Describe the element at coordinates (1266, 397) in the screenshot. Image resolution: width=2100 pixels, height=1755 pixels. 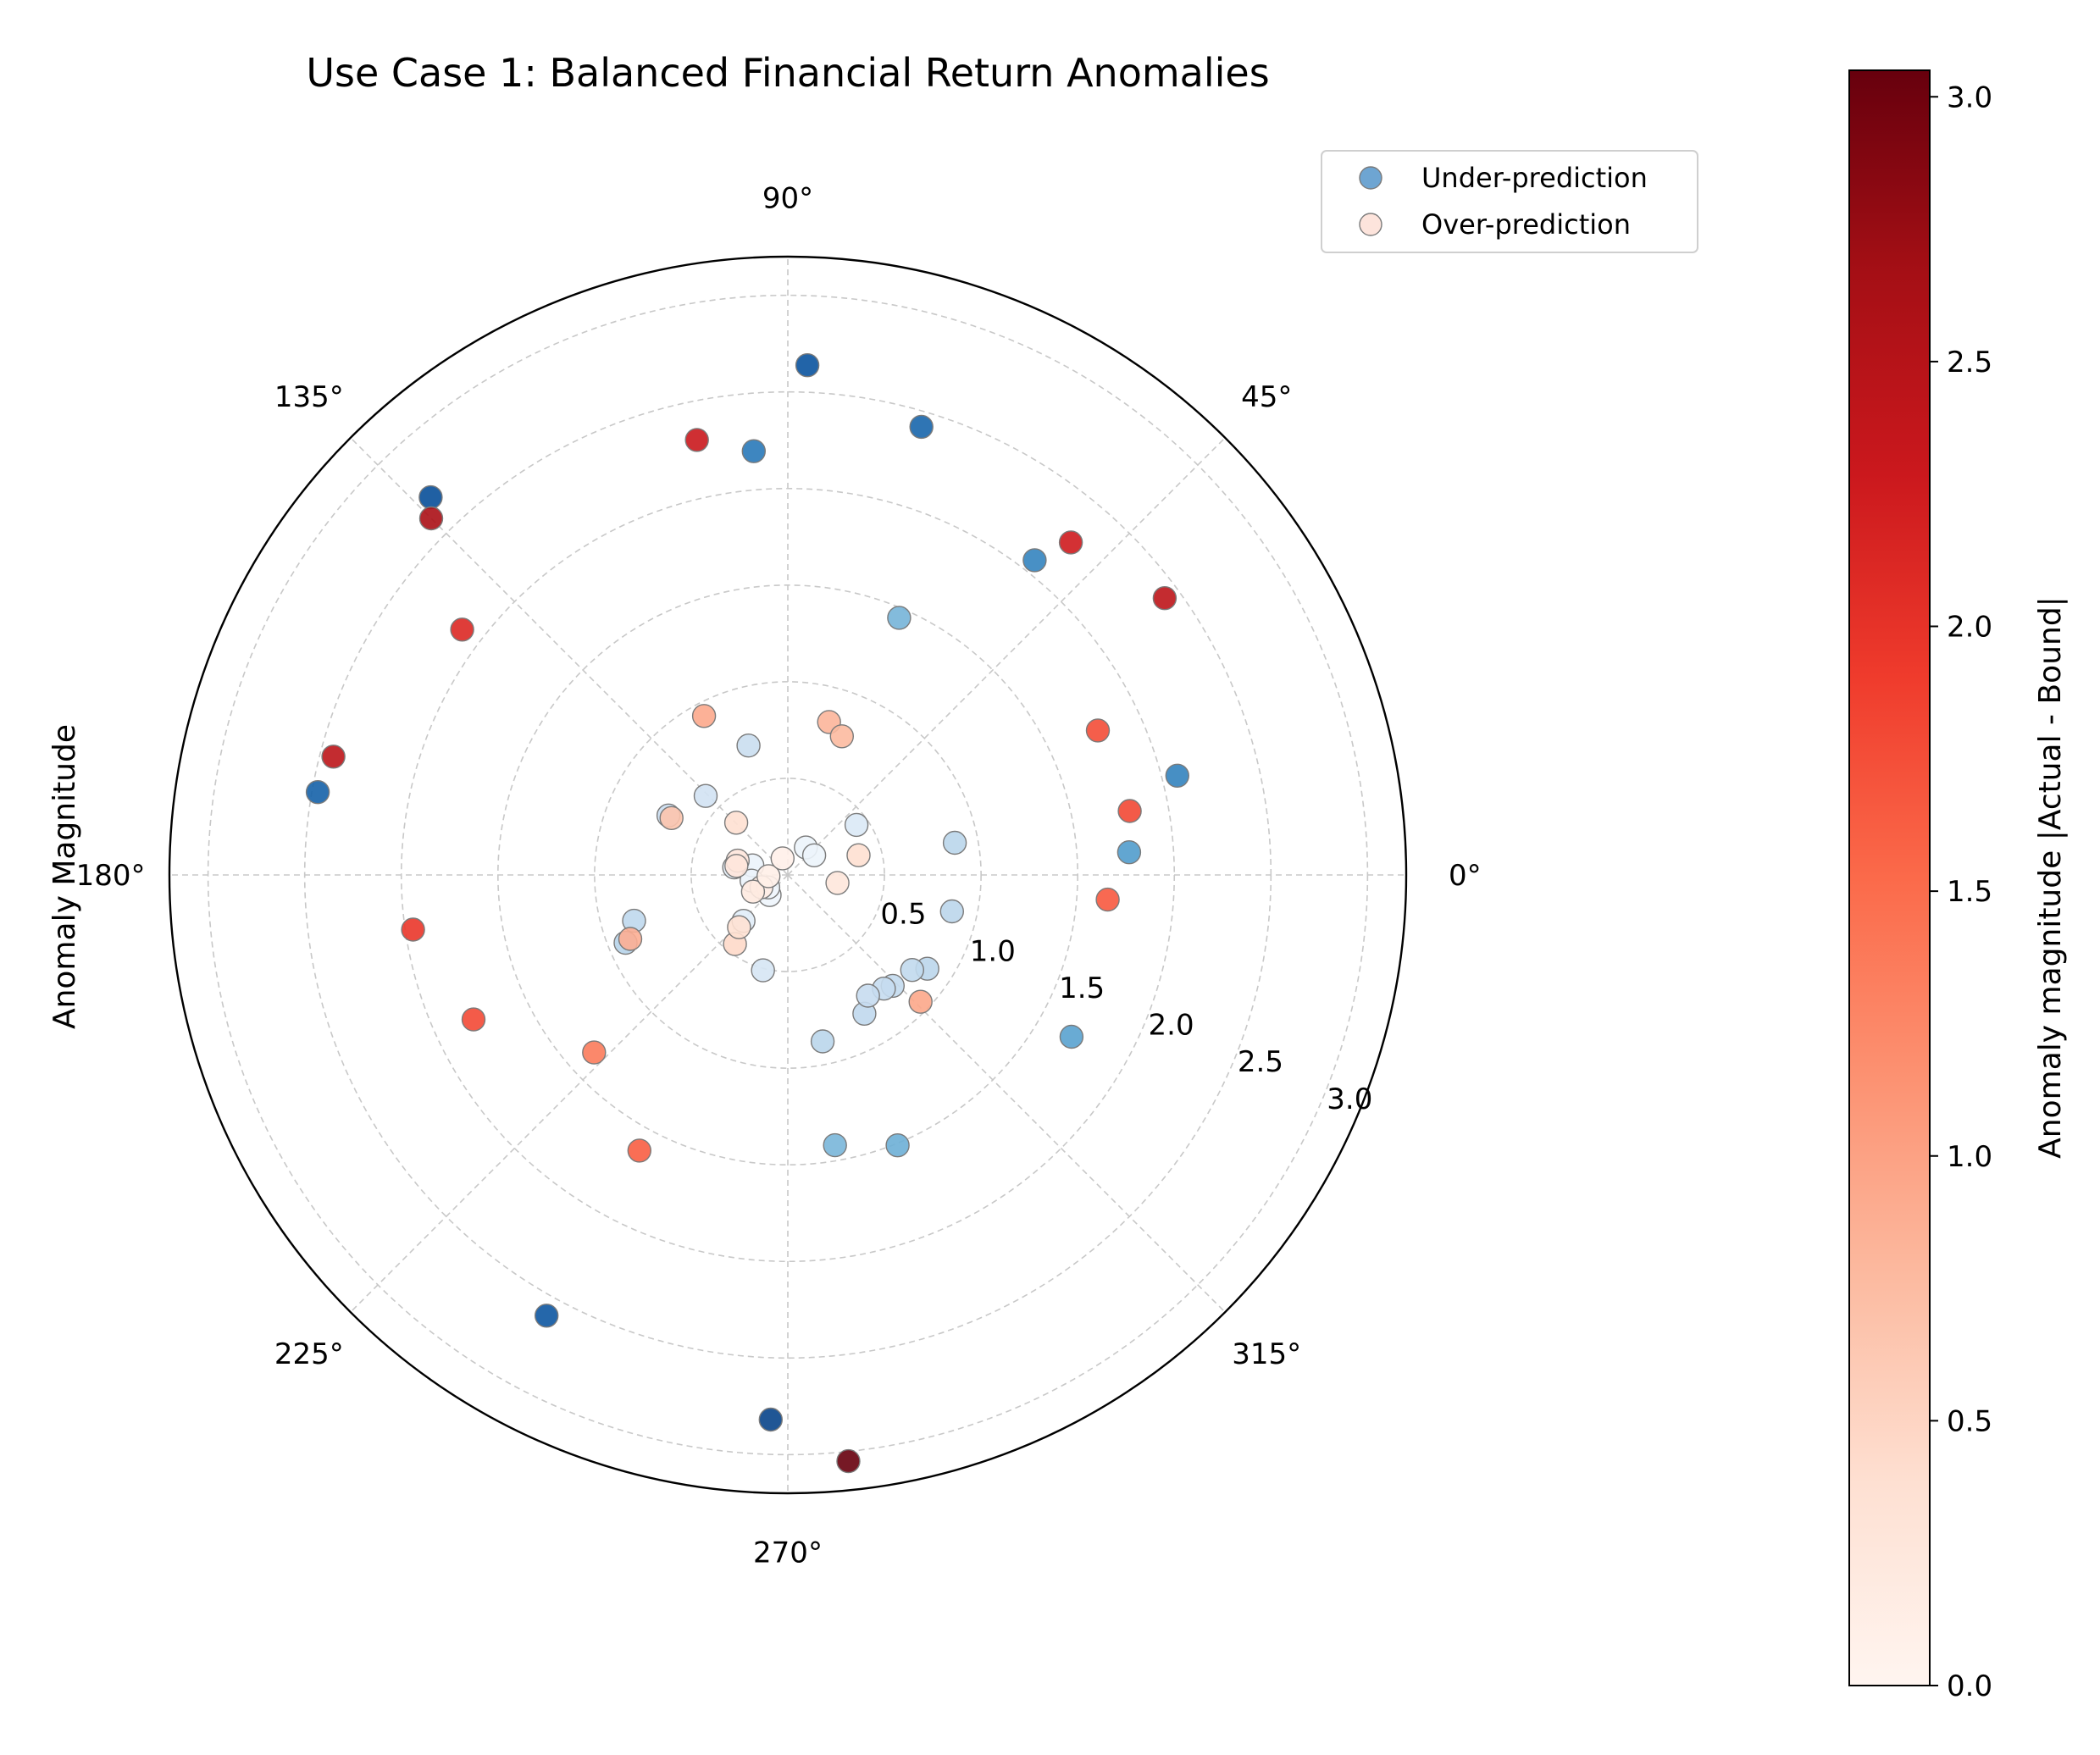
I see `theta-tick-label: 45°` at that location.